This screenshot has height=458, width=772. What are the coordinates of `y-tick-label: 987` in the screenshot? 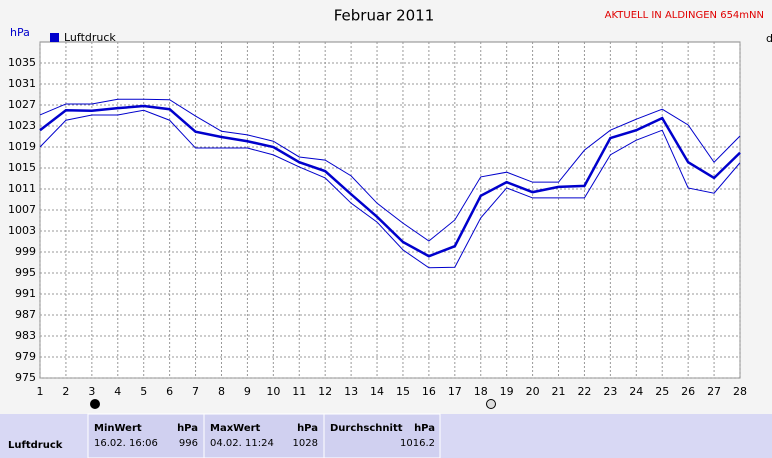 It's located at (25, 314).